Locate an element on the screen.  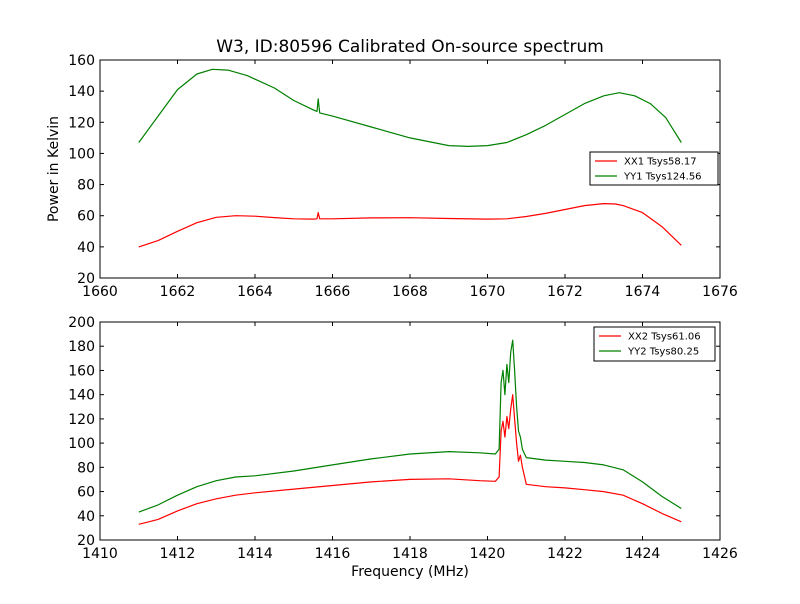
legend-label: YY2 Tsys80.25 is located at coordinates (663, 352).